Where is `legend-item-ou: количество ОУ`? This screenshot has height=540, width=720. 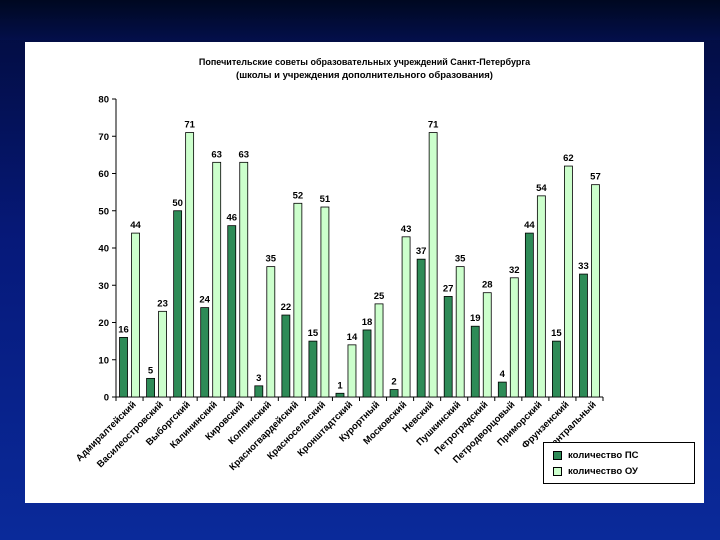
legend-item-ou: количество ОУ is located at coordinates (595, 471).